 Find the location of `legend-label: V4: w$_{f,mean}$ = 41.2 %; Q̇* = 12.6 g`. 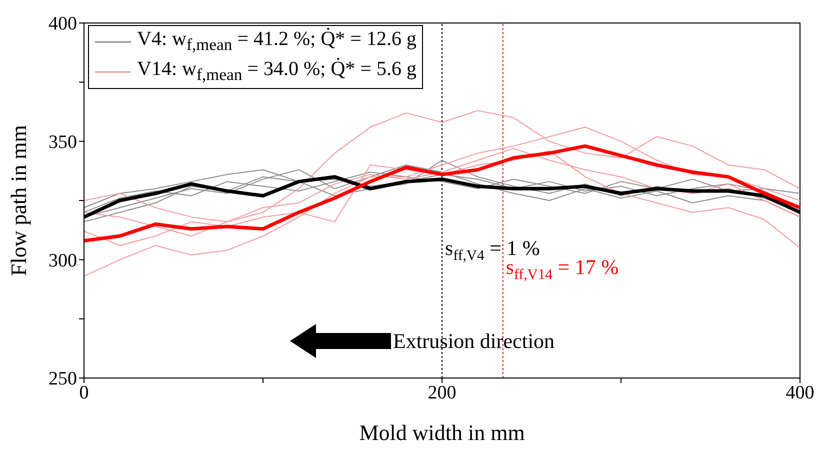

legend-label: V4: w$_{f,mean}$ = 41.2 %; Q̇* = 12.6 g is located at coordinates (276, 41).